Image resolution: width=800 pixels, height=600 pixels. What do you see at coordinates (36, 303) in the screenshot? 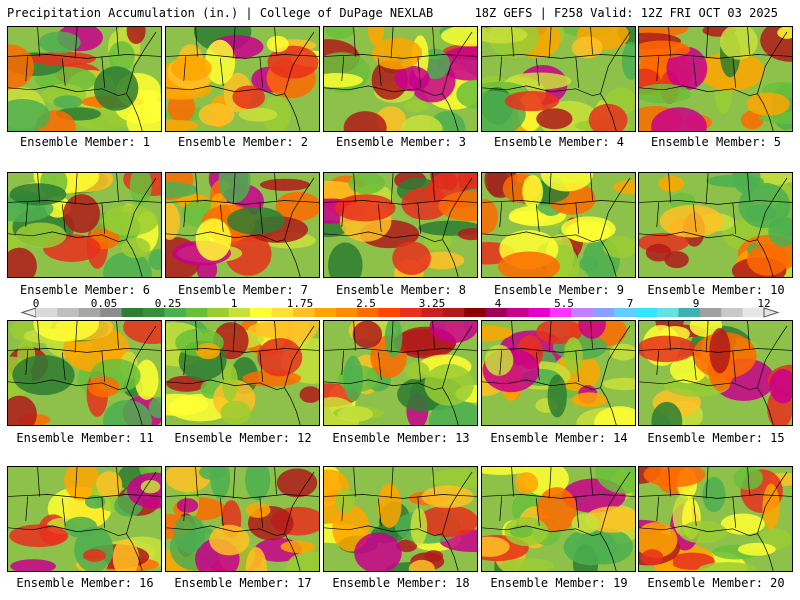
I see `colorbar-tick-label: 0` at bounding box center [36, 303].